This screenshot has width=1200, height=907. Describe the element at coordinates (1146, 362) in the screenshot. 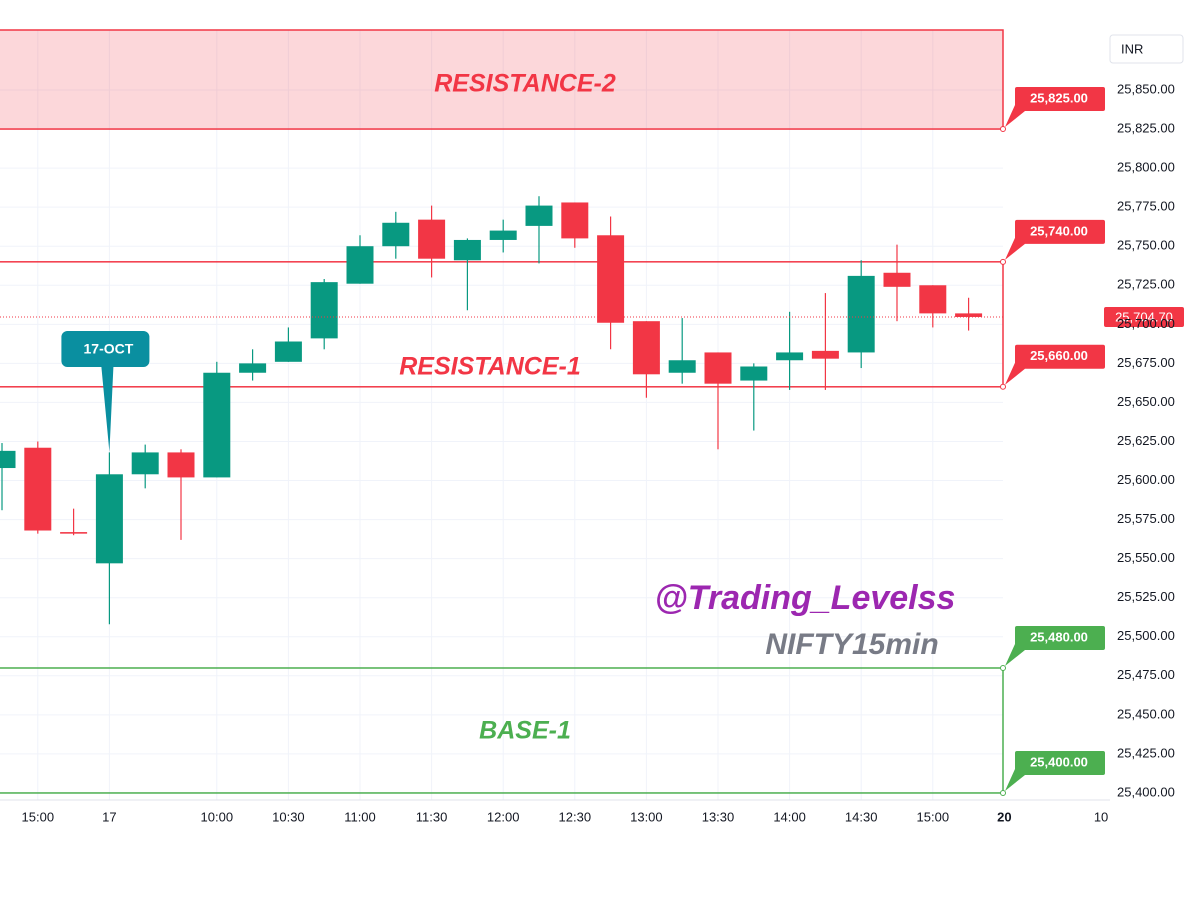

I see `y-tick-label: 25,675.00` at that location.